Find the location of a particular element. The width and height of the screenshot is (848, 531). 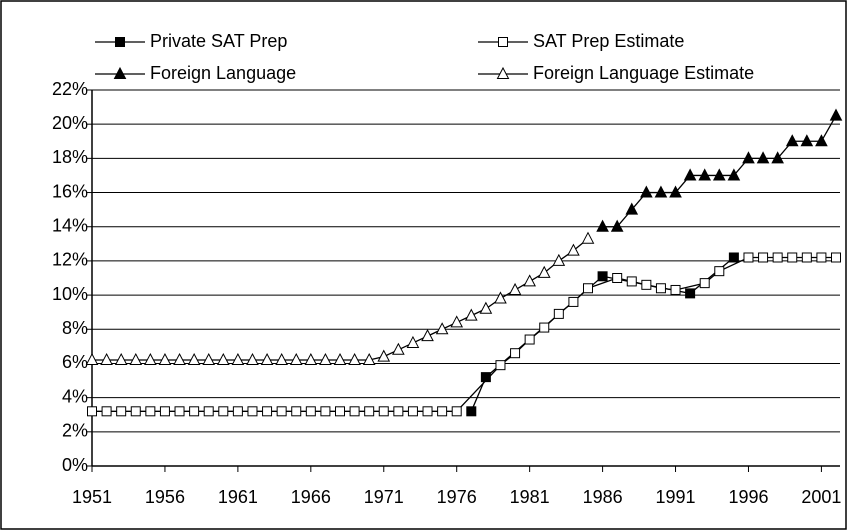

y-tick-label: 10% is located at coordinates (70, 294).